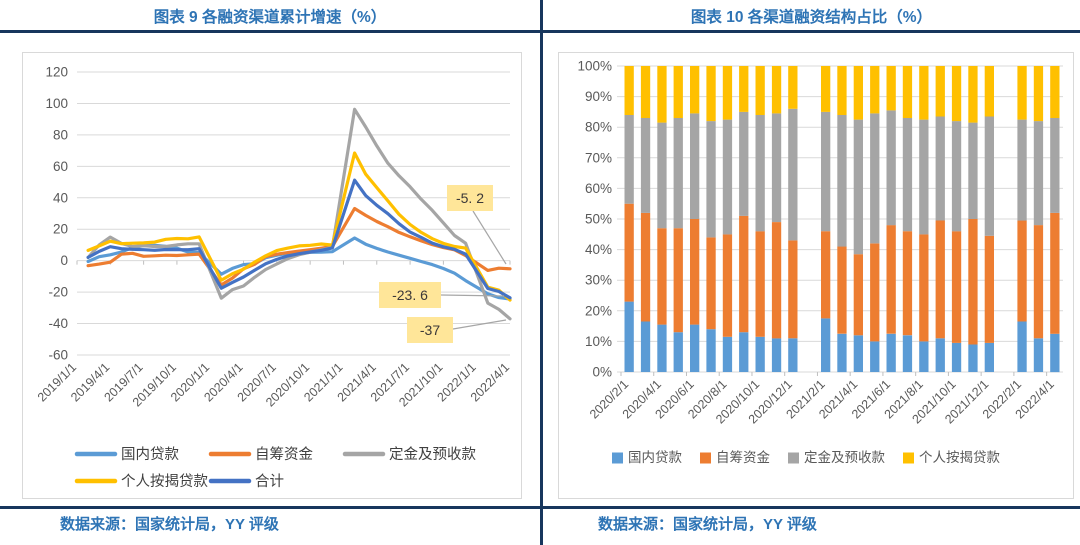  Describe the element at coordinates (60, 166) in the screenshot. I see `svg-text: 60` at that location.